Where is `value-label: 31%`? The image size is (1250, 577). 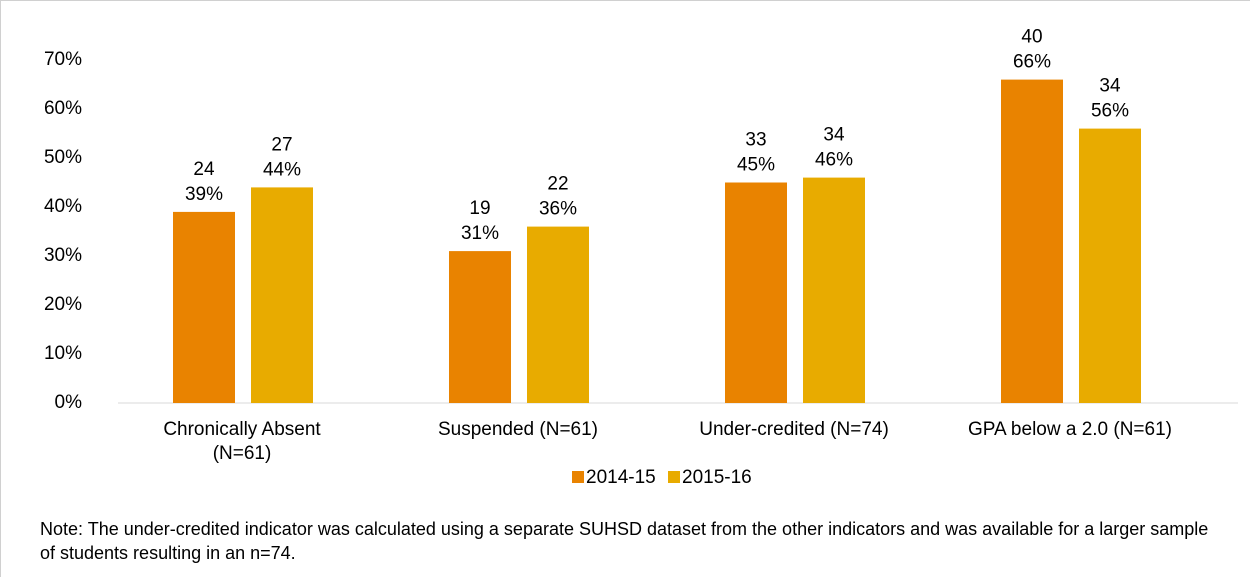
value-label: 31% is located at coordinates (480, 233).